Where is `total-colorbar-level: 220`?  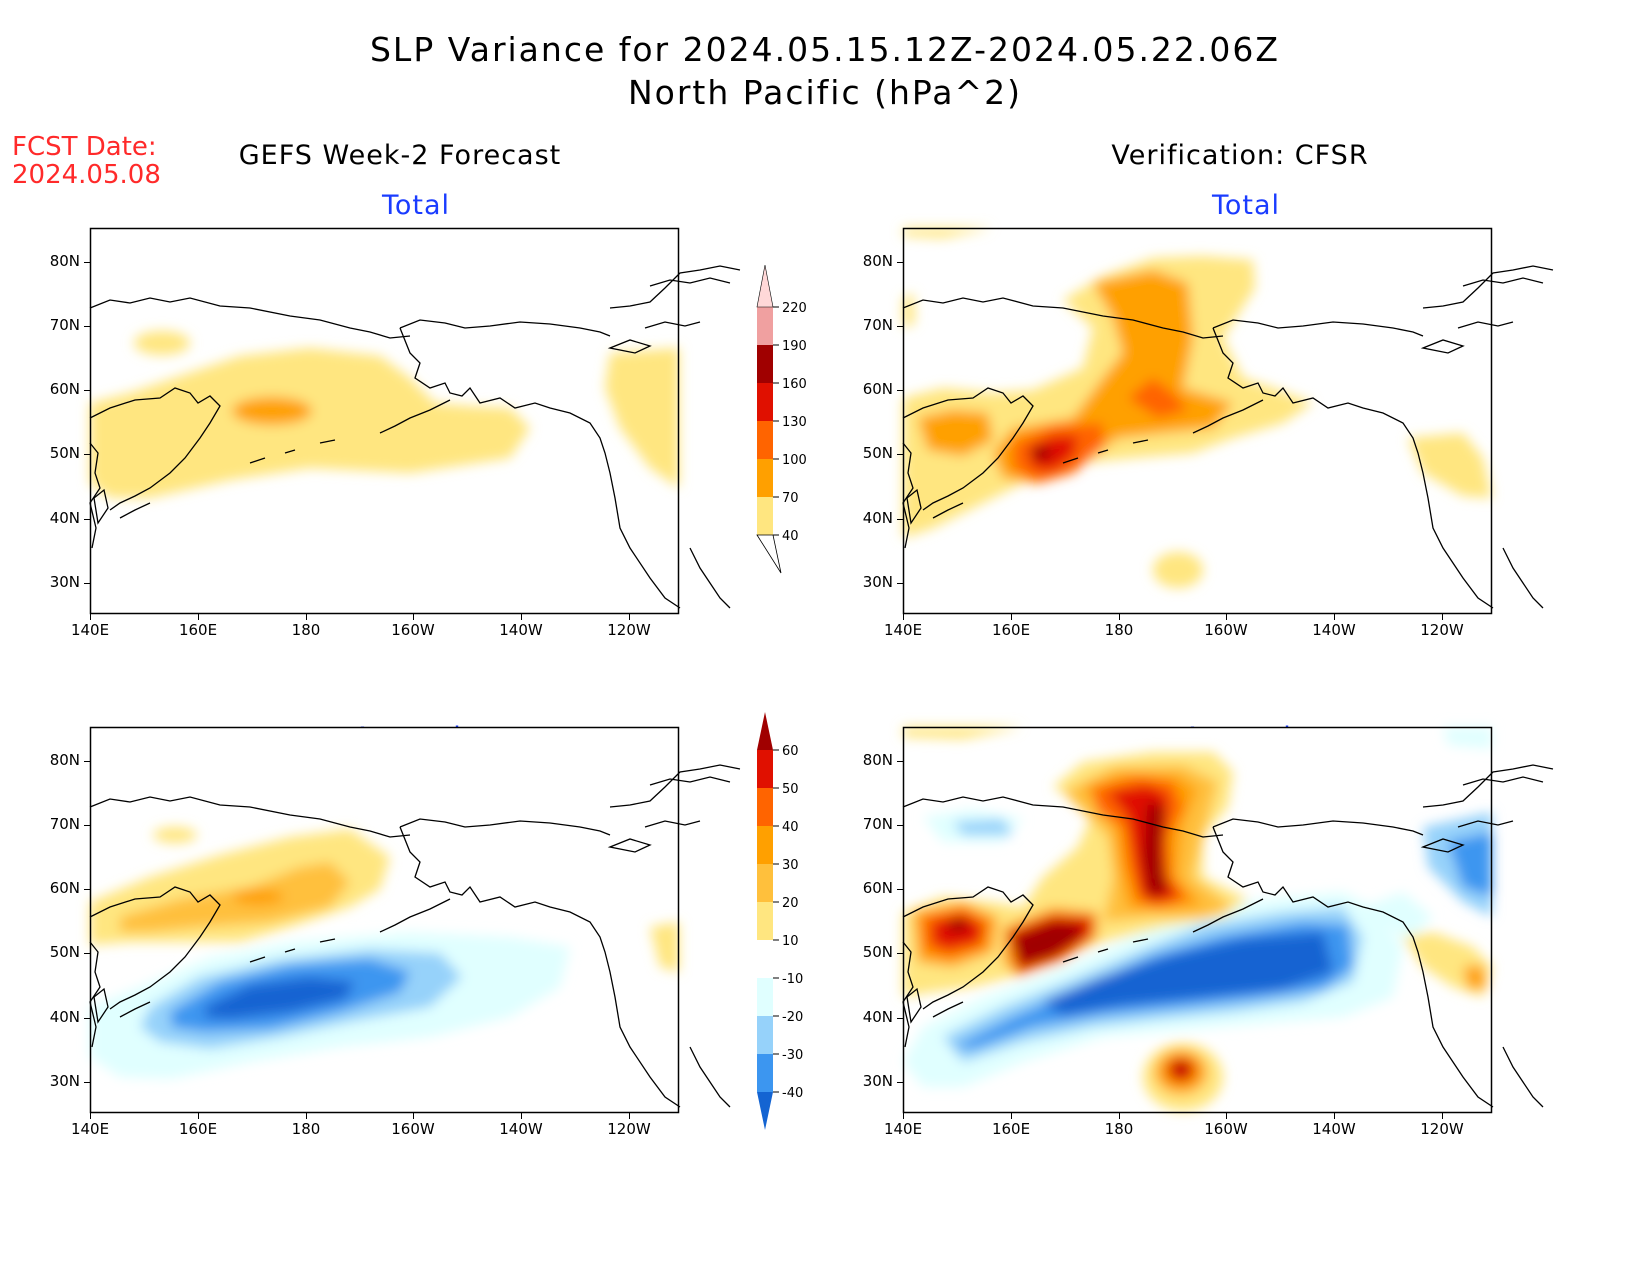
total-colorbar-level: 220 is located at coordinates (794, 308).